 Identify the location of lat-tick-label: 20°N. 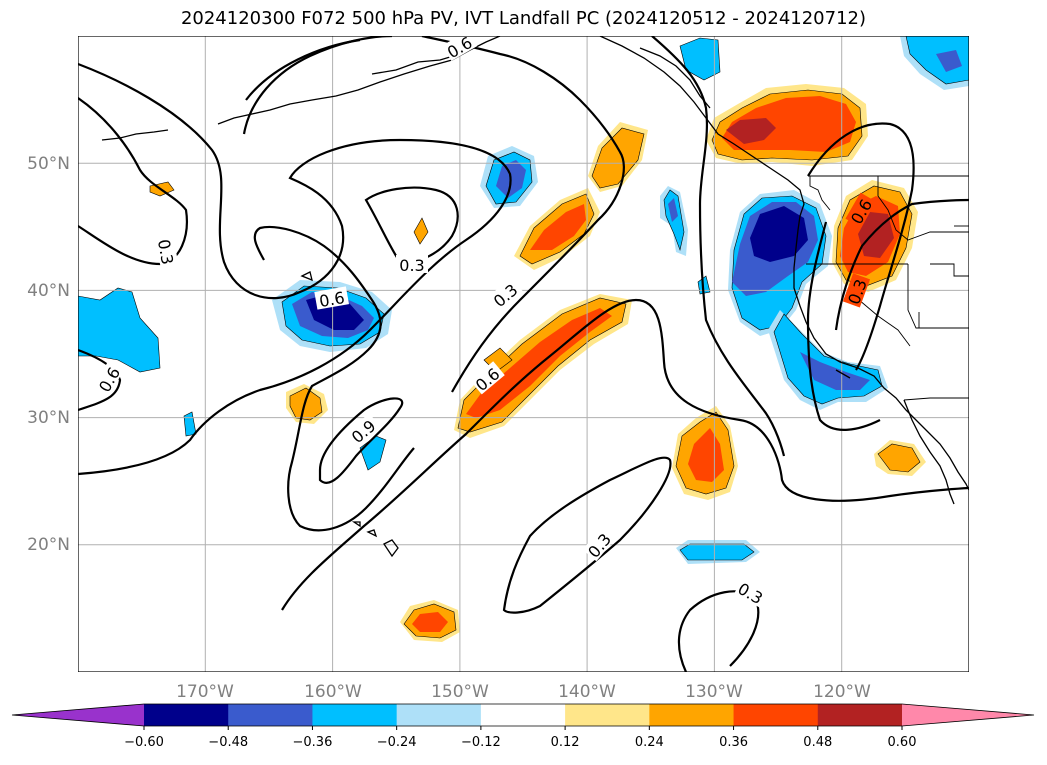
(48, 545).